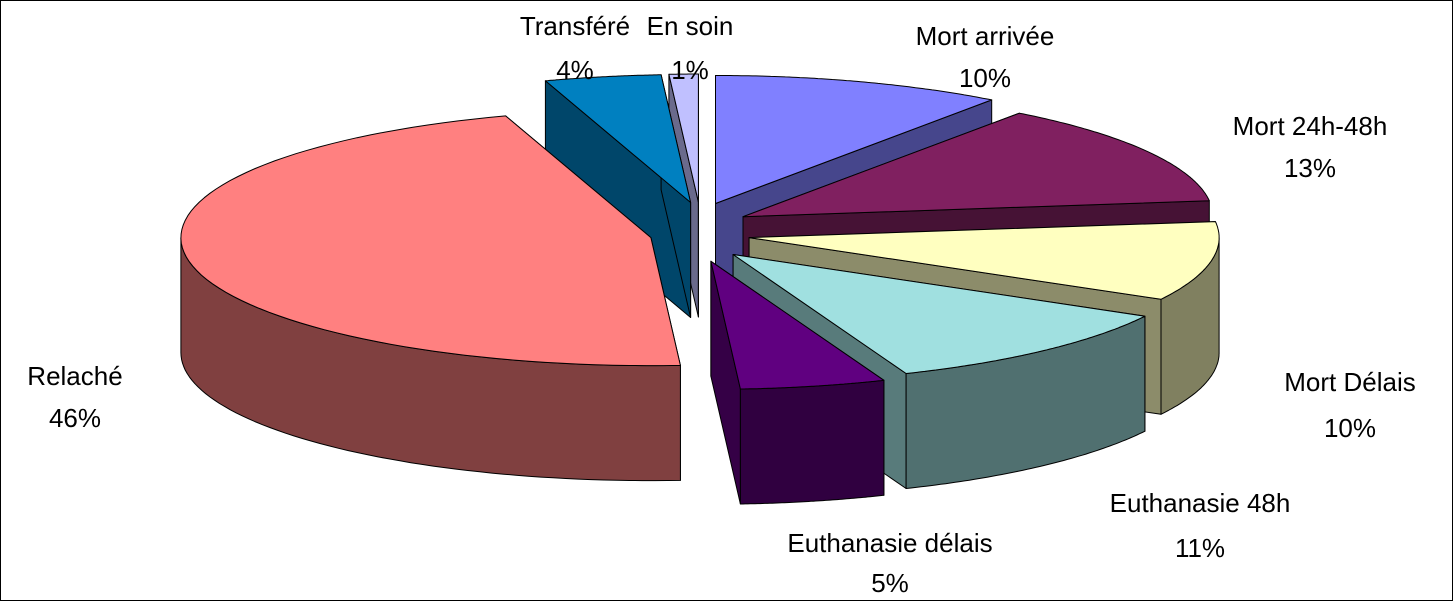 Image resolution: width=1453 pixels, height=601 pixels. What do you see at coordinates (690, 70) in the screenshot?
I see `slice-value-label: 1%` at bounding box center [690, 70].